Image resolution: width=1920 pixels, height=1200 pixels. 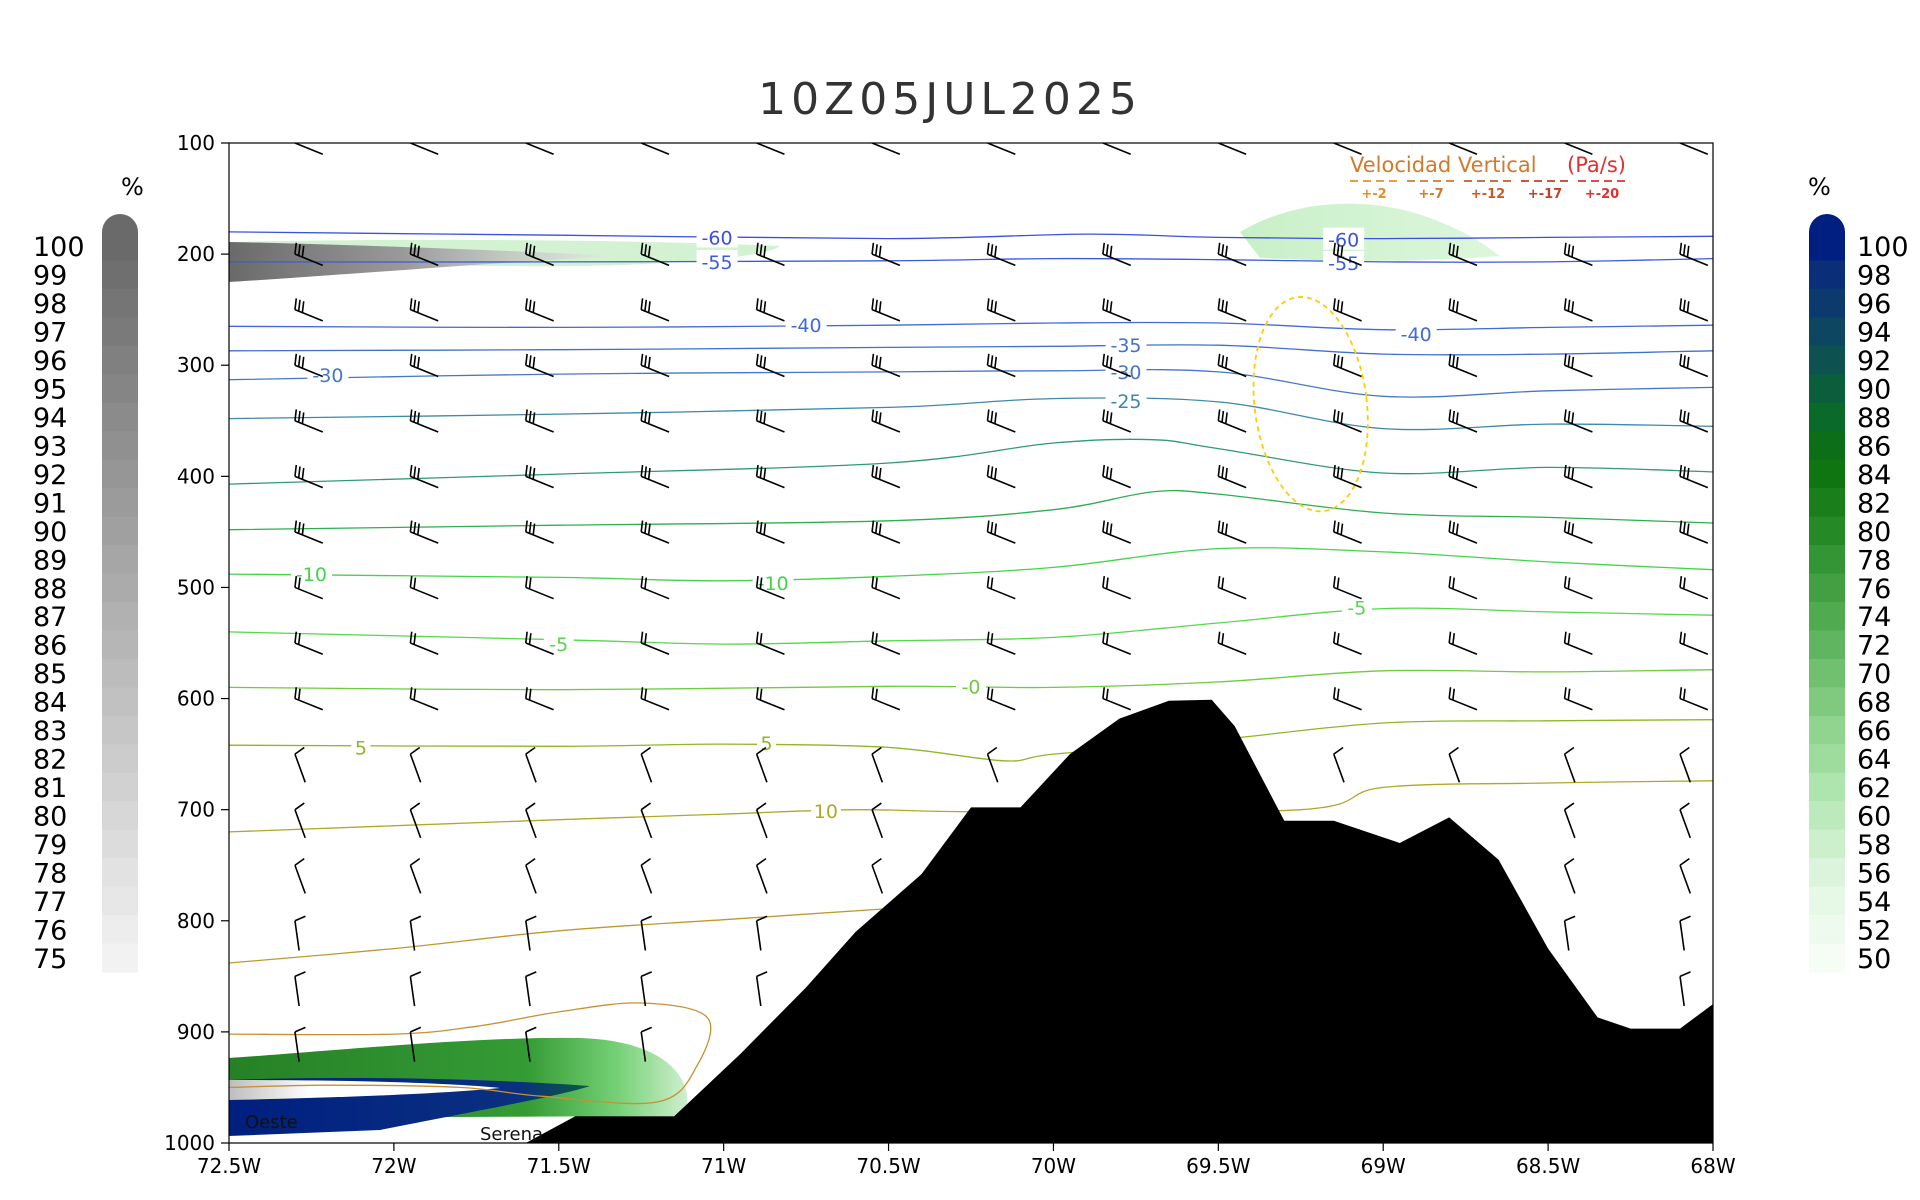 What do you see at coordinates (559, 1166) in the screenshot?
I see `x-tick-label: 71.5W` at bounding box center [559, 1166].